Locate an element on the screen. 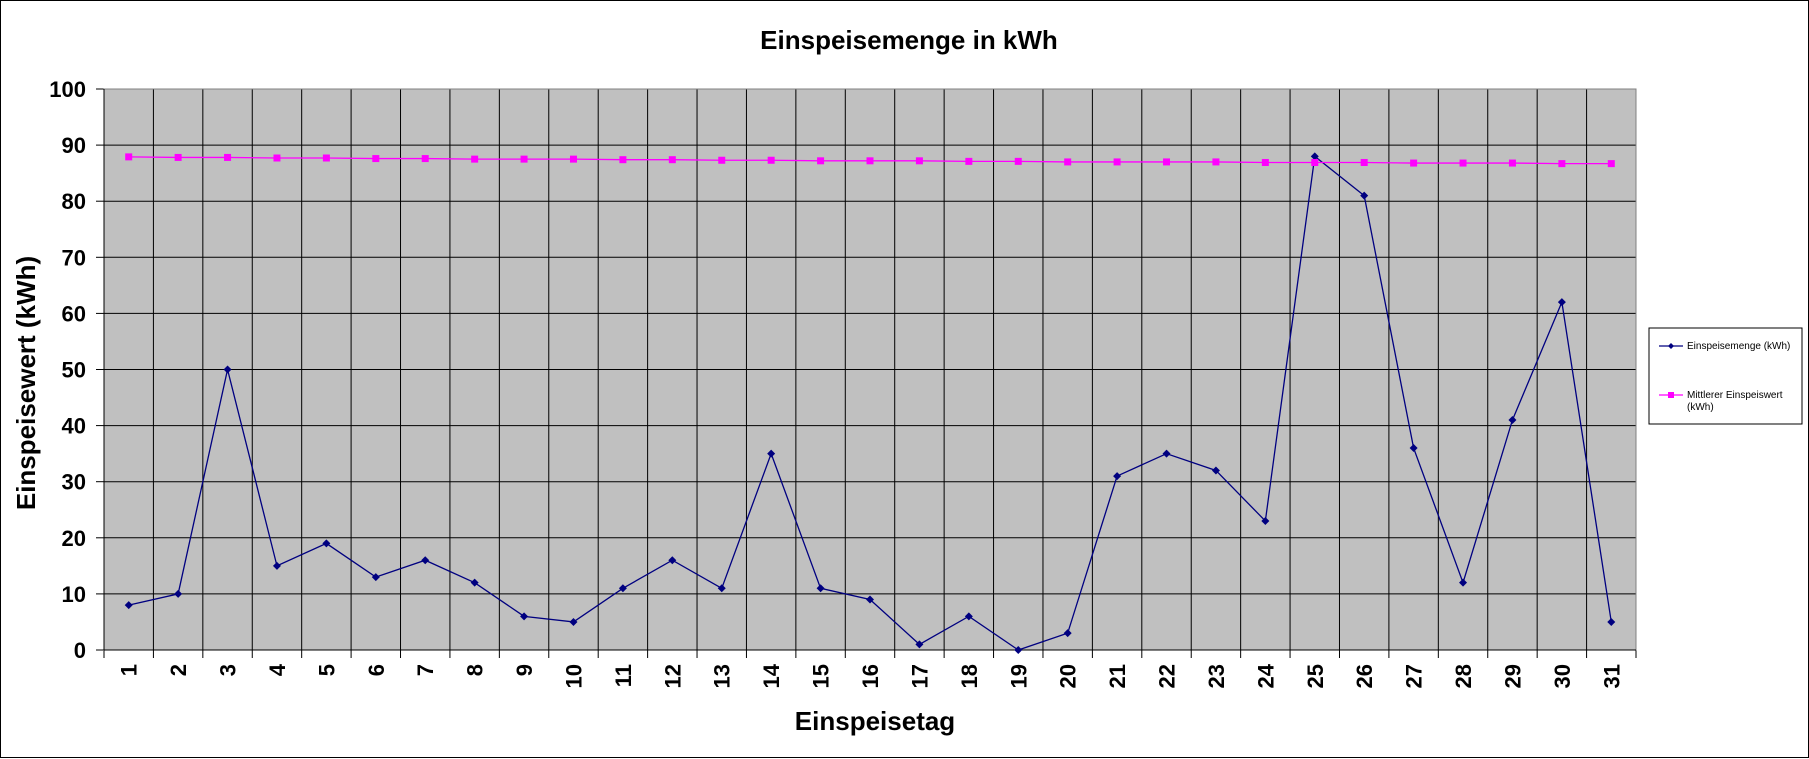  x-tick-label: 15 is located at coordinates (821, 676).